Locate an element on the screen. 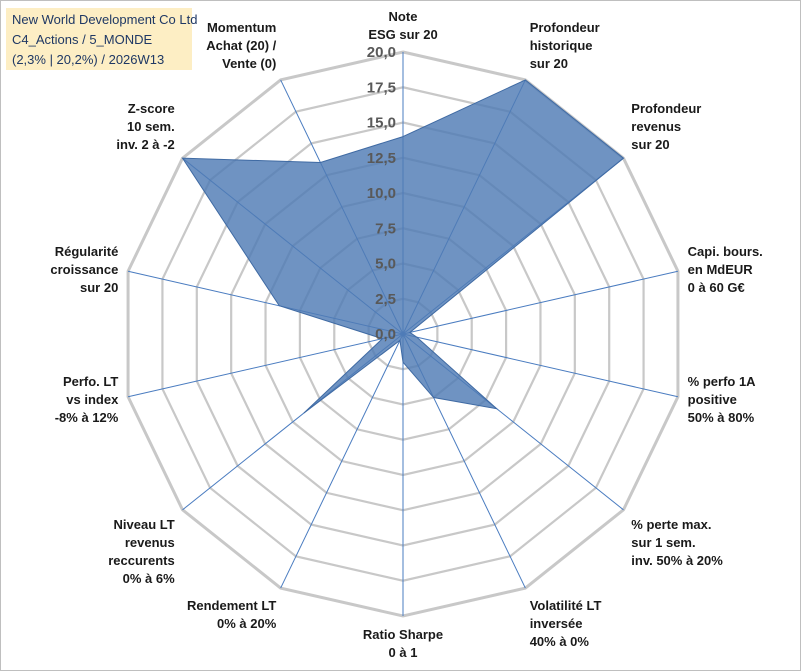 This screenshot has width=801, height=671. category-label-5: % perte max. sur 1 sem. inv. 50% à 20% is located at coordinates (677, 542).